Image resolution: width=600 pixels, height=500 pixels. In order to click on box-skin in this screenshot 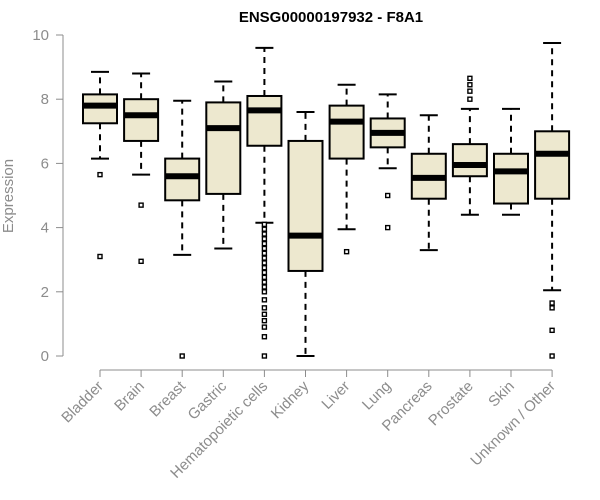, I will do `click(511, 161)`.